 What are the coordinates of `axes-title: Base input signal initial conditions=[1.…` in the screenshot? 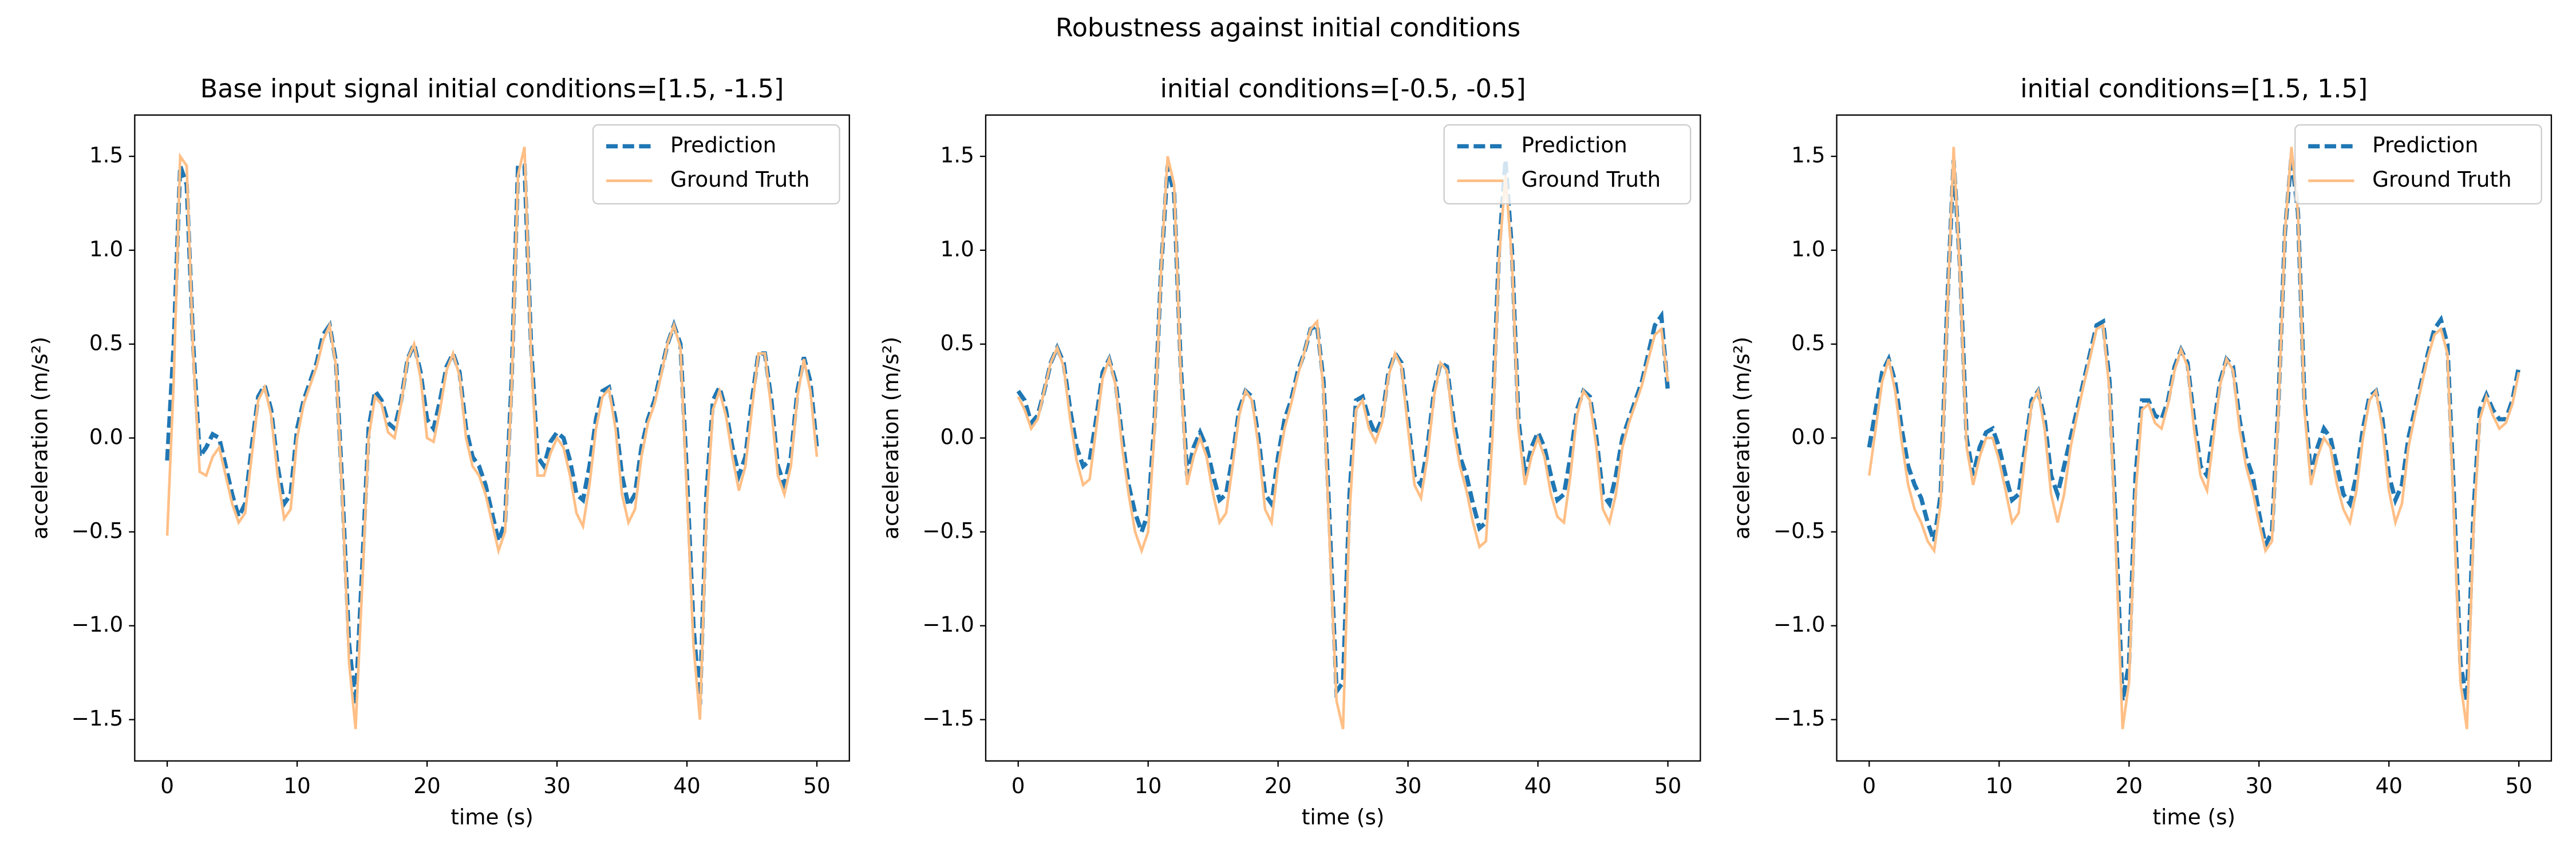 It's located at (492, 89).